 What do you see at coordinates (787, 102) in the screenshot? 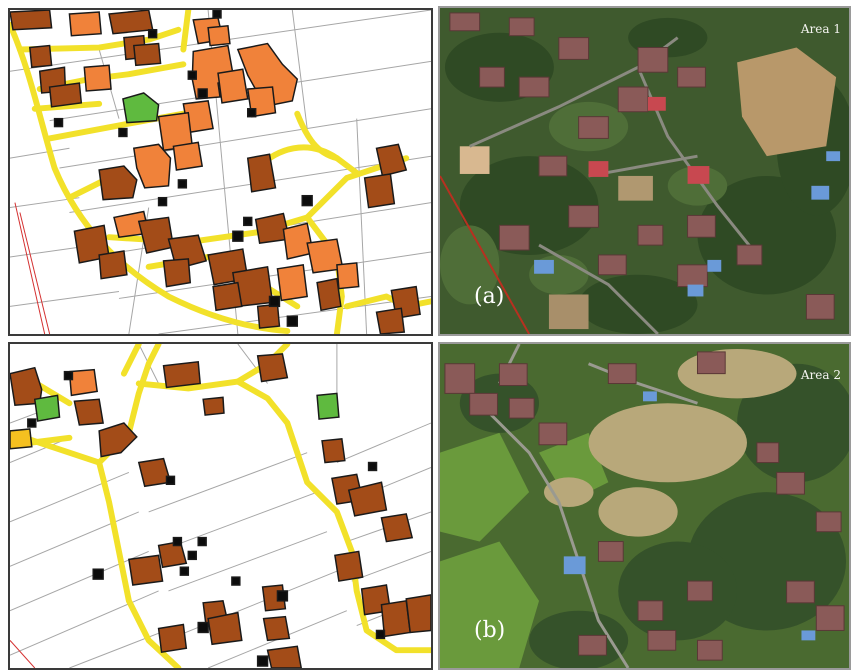
I see `bare-field` at bounding box center [787, 102].